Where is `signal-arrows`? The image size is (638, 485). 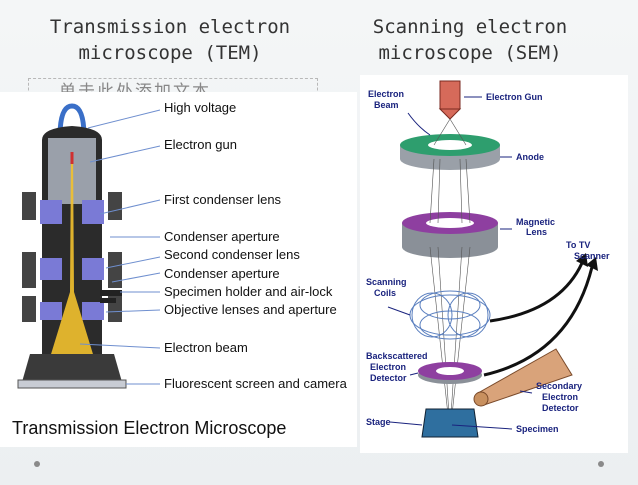
signal-arrows is located at coordinates (538, 319).